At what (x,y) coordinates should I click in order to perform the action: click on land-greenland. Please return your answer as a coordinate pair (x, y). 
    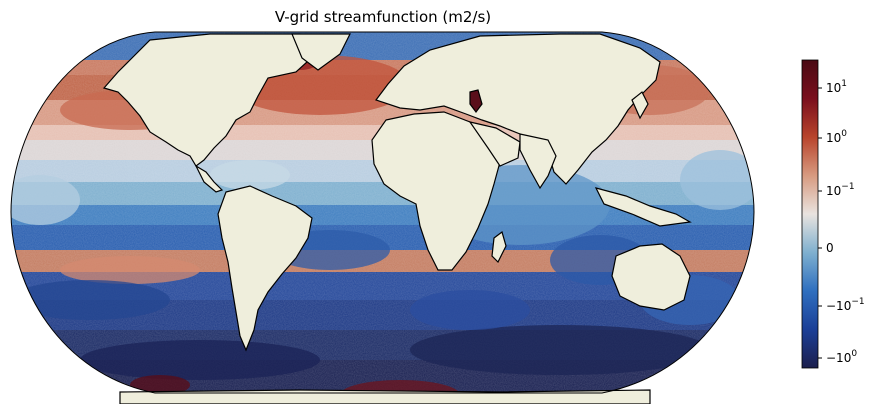
    Looking at the image, I should click on (321, 52).